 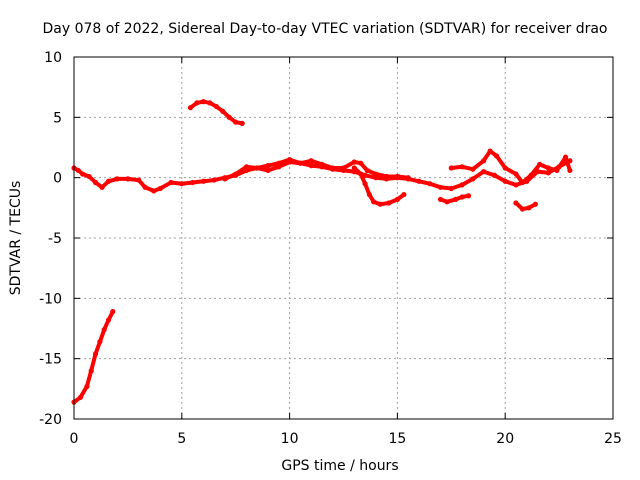 What do you see at coordinates (57, 179) in the screenshot?
I see `y-tick-label: 0` at bounding box center [57, 179].